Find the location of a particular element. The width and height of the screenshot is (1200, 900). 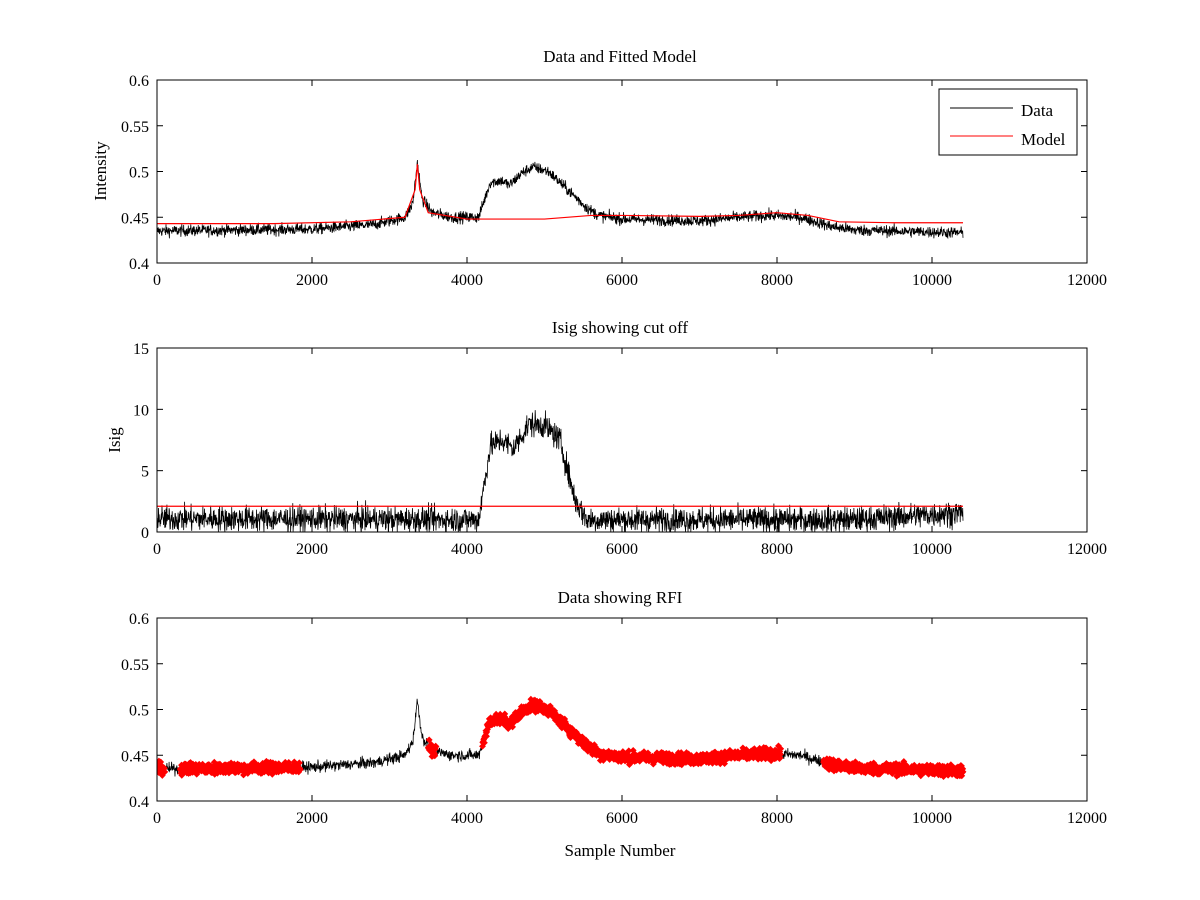

legend-box is located at coordinates (1008, 122).